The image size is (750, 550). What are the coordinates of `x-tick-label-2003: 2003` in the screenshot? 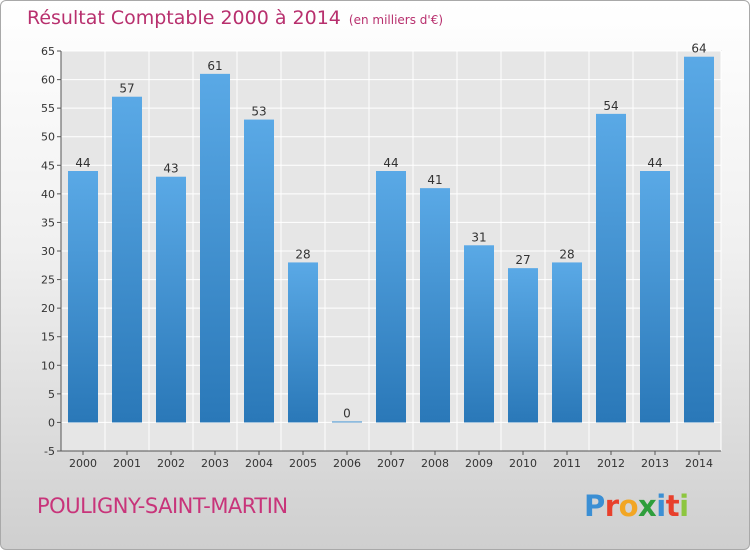 It's located at (215, 463).